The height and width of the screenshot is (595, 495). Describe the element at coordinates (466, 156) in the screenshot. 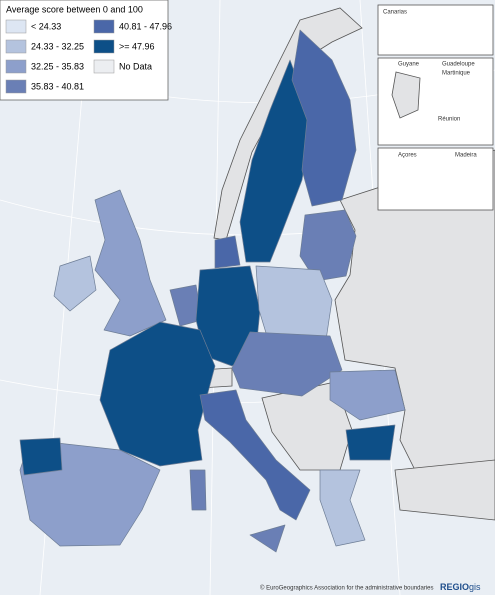

I see `inset-label: Madeira` at that location.